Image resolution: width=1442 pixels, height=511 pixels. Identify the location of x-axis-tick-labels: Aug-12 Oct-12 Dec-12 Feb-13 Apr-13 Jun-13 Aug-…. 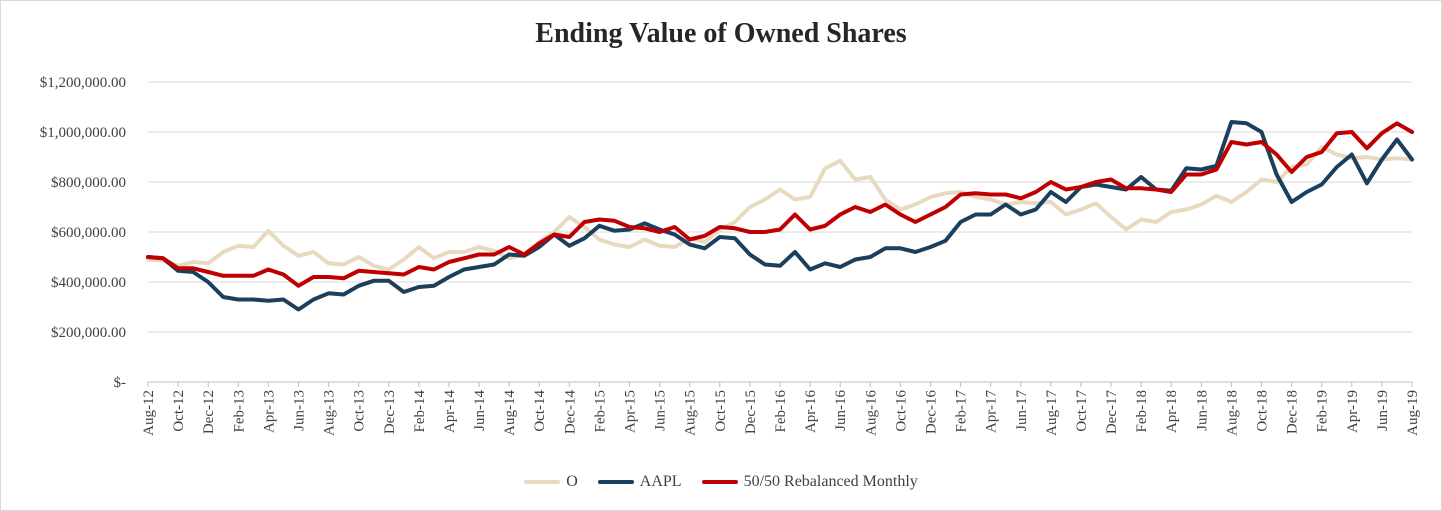
(781, 413).